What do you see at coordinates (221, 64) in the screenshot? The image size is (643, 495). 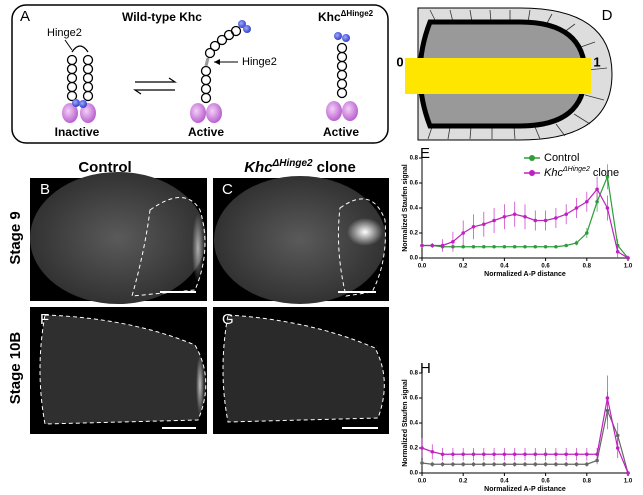 I see `active-molecule` at bounding box center [221, 64].